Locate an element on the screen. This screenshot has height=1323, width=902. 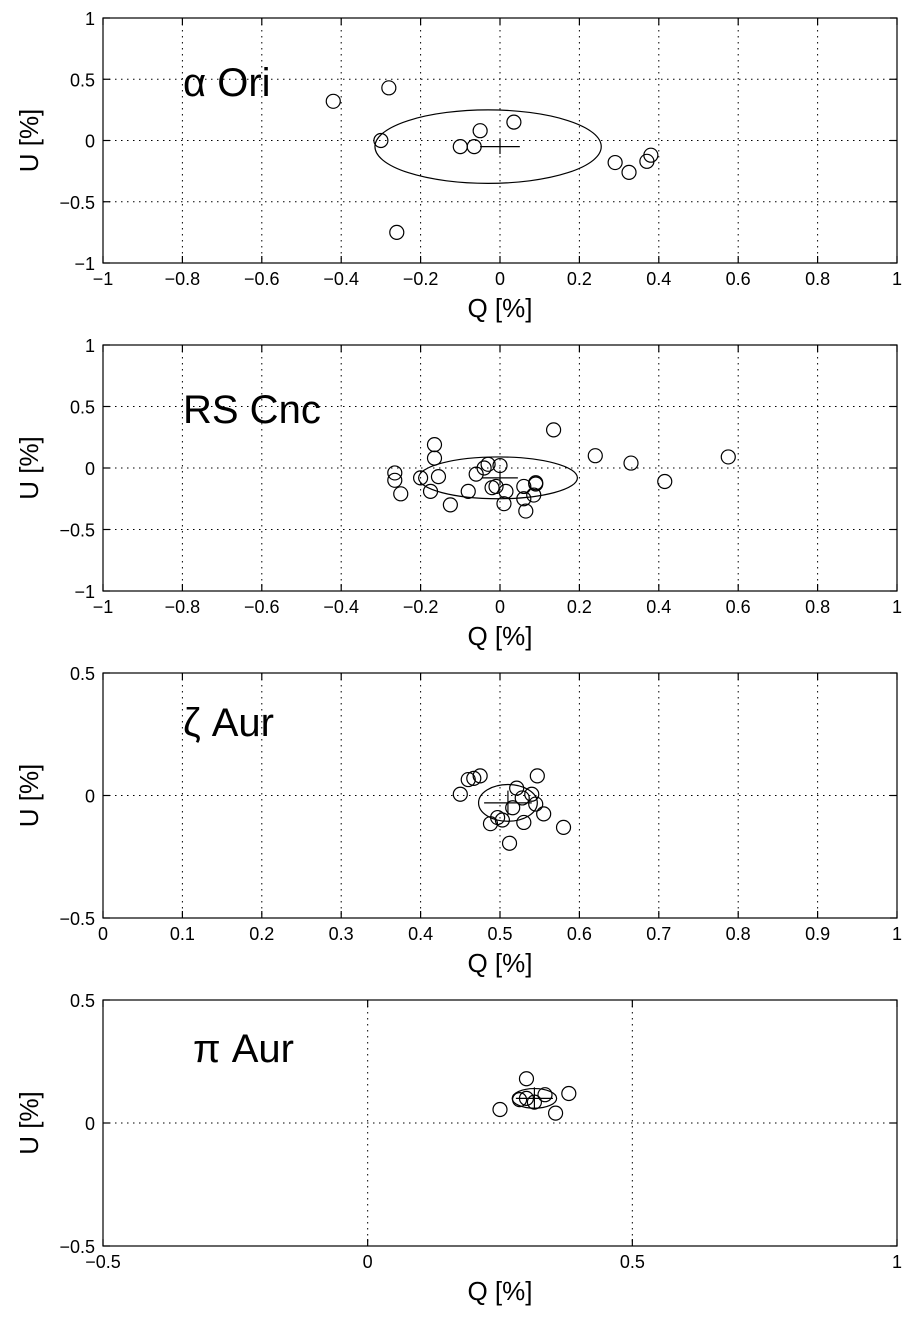
x-tick-label: 0.9 is located at coordinates (817, 934).